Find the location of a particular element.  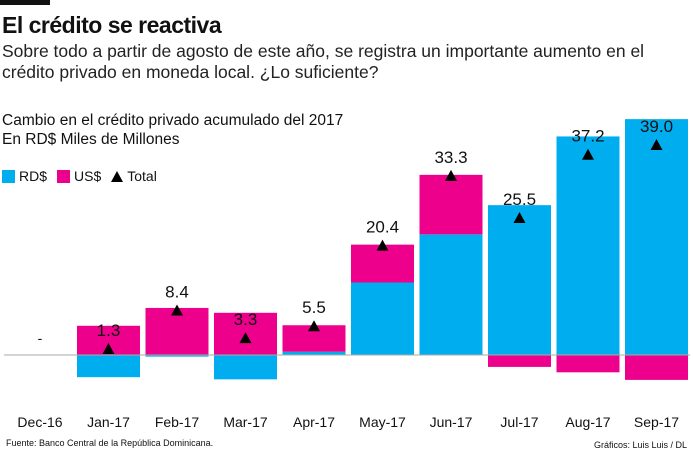

legend-swatch-us is located at coordinates (64, 176).